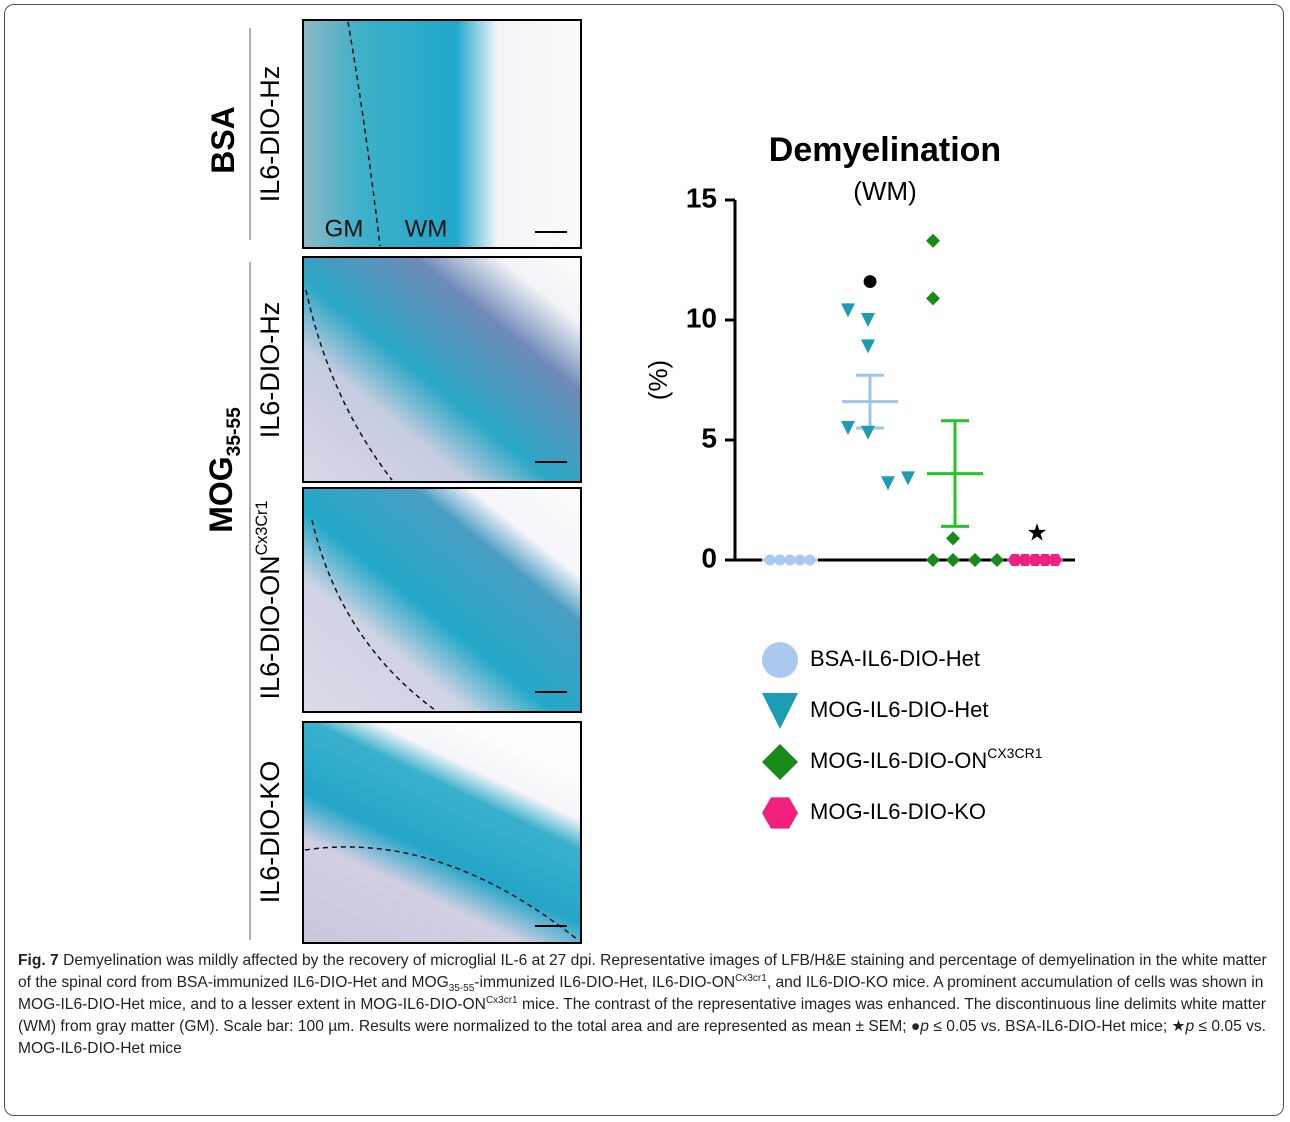 The image size is (1290, 1122). I want to click on group-label-text: BSA, so click(223, 140).